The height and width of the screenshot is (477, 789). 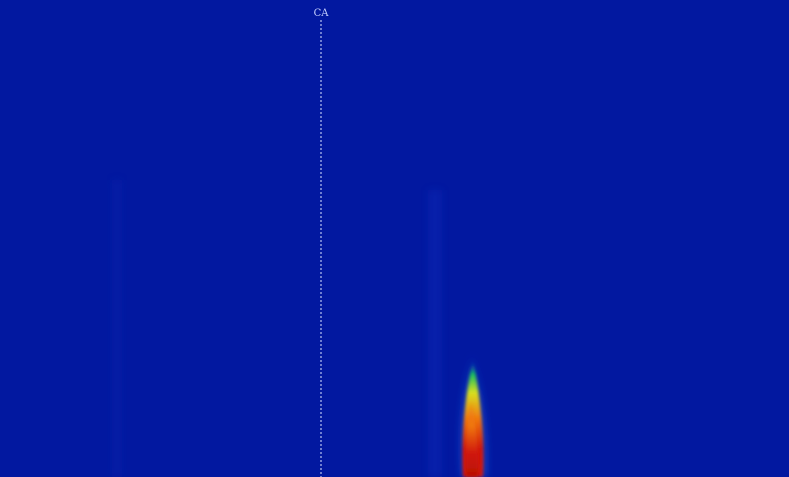 I want to click on hot-spot-core, so click(x=472, y=437).